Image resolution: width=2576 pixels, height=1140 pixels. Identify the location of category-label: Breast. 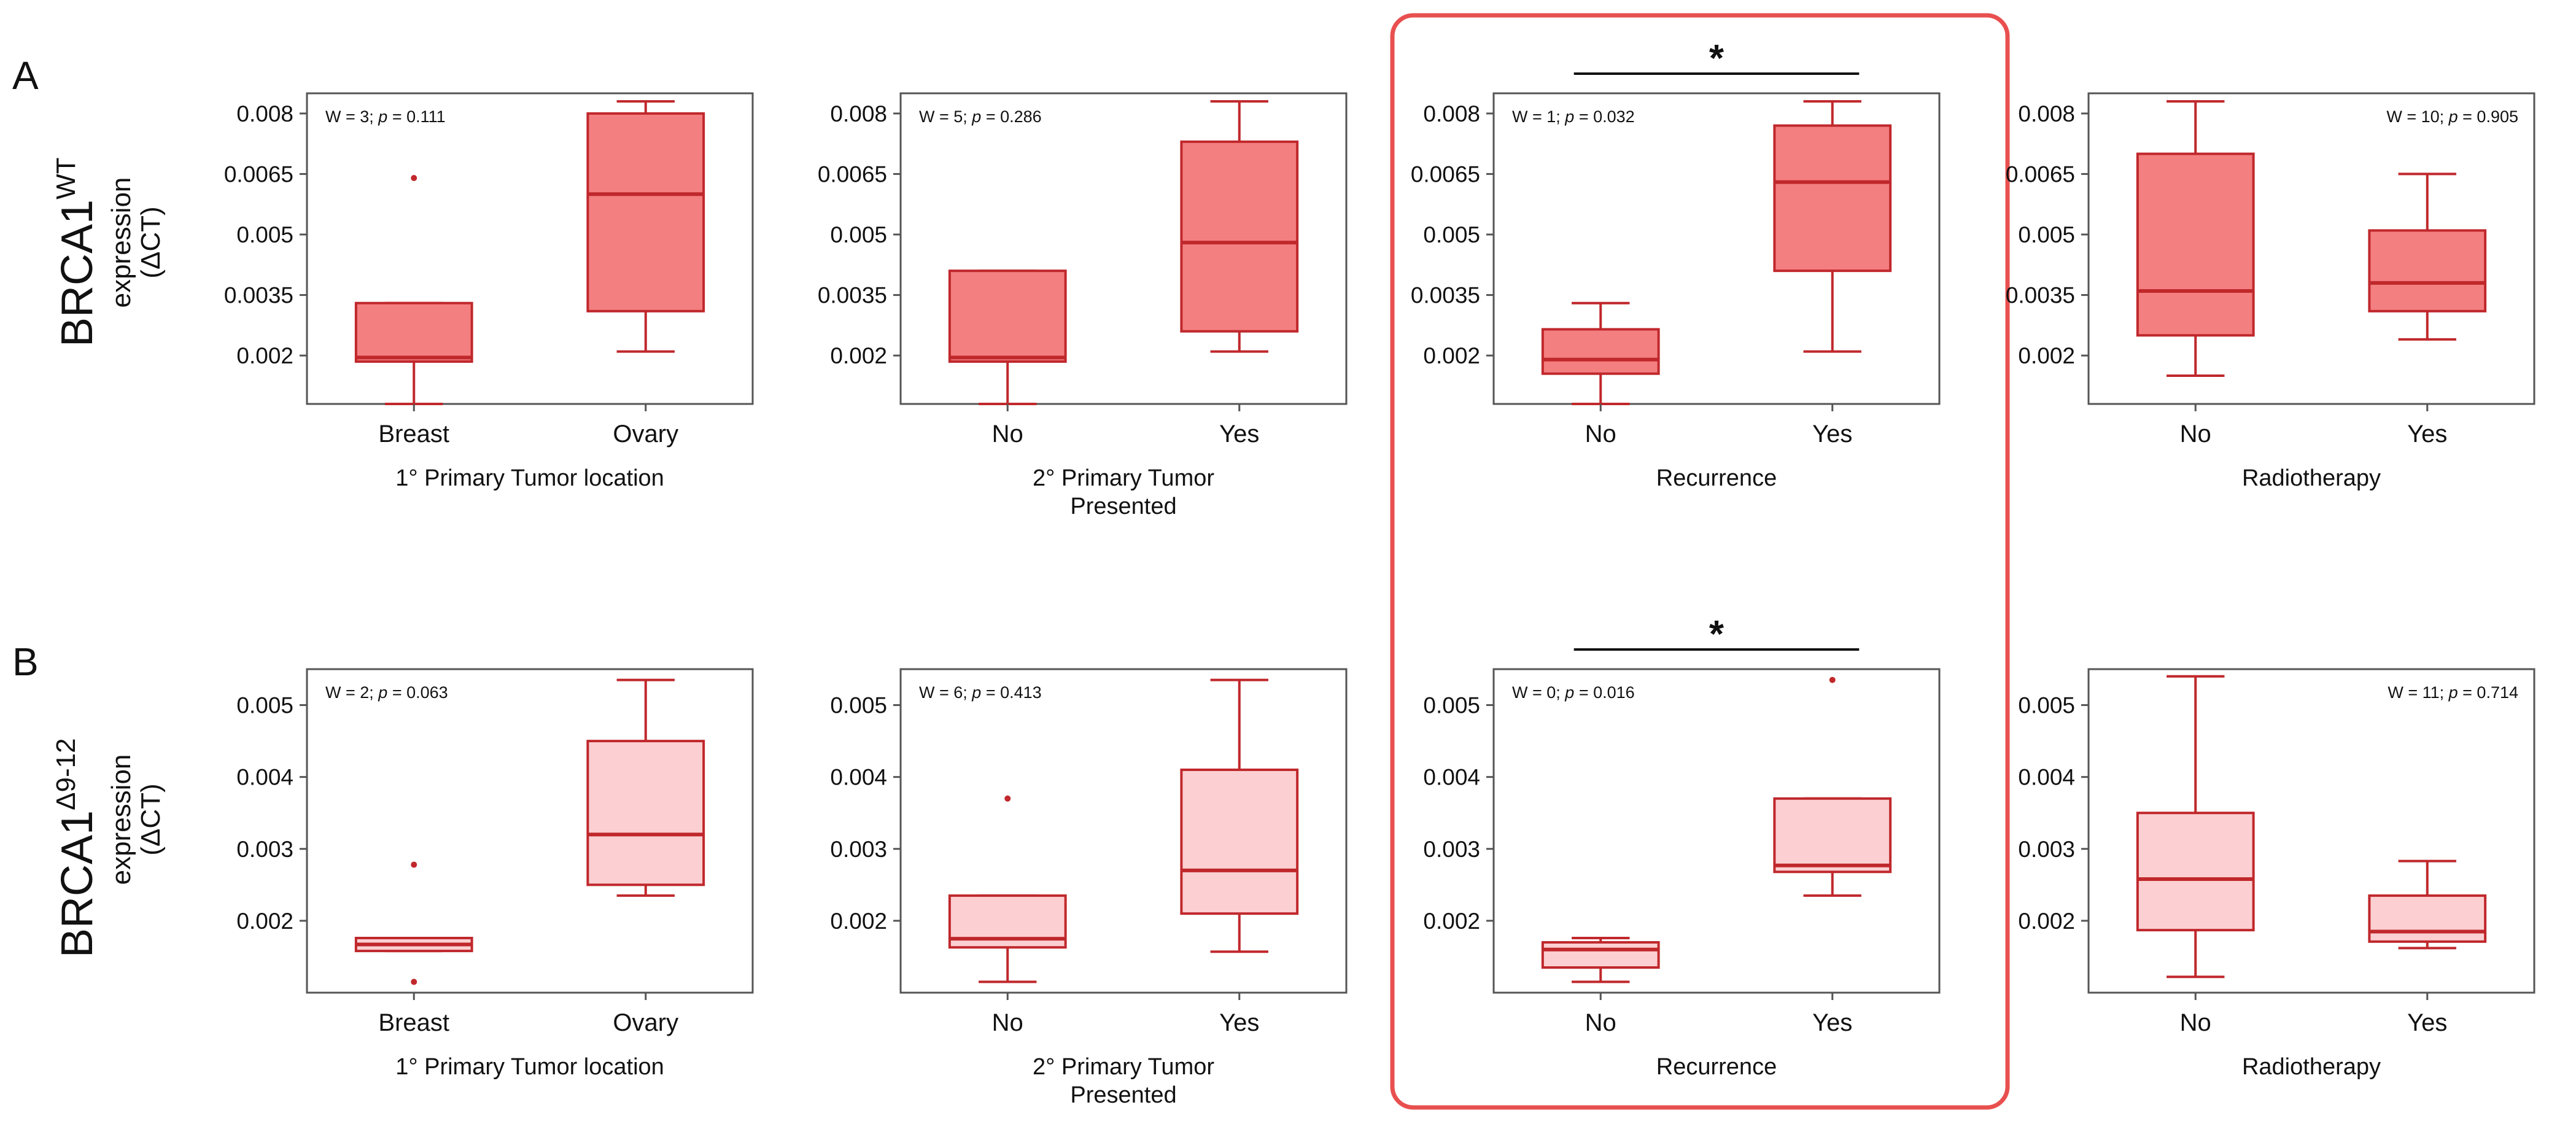
(413, 434).